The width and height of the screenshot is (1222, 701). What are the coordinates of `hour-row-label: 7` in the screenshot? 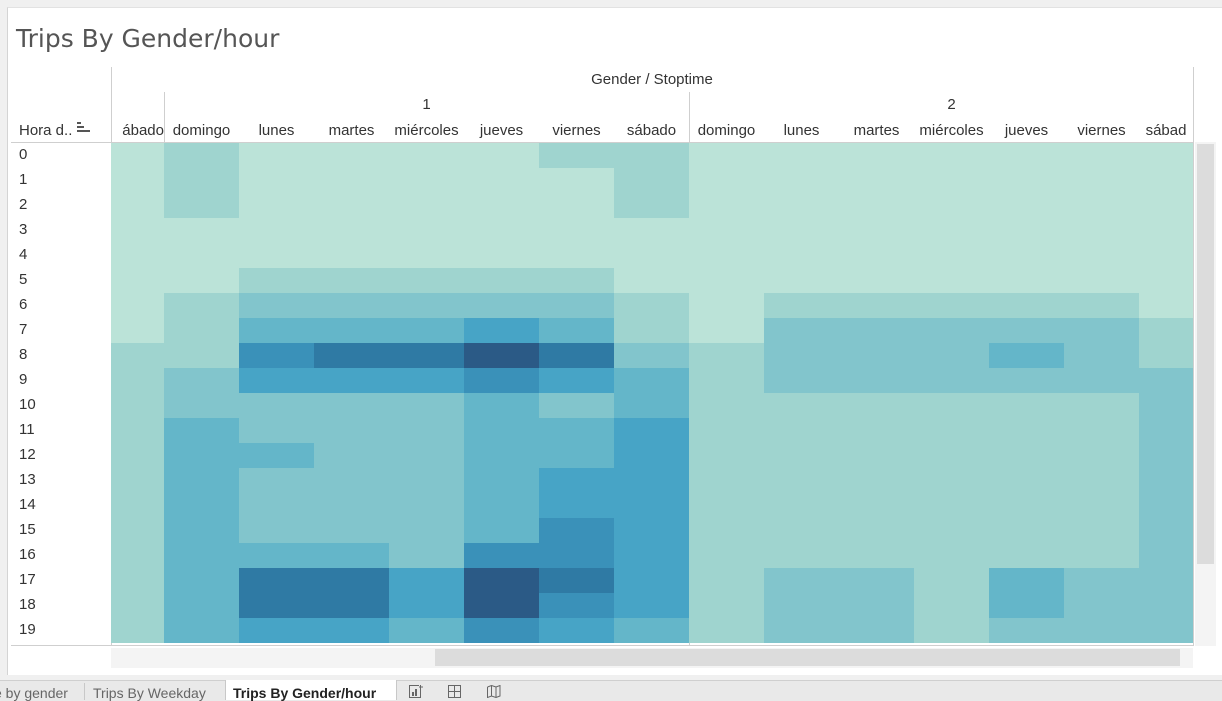 It's located at (23, 329).